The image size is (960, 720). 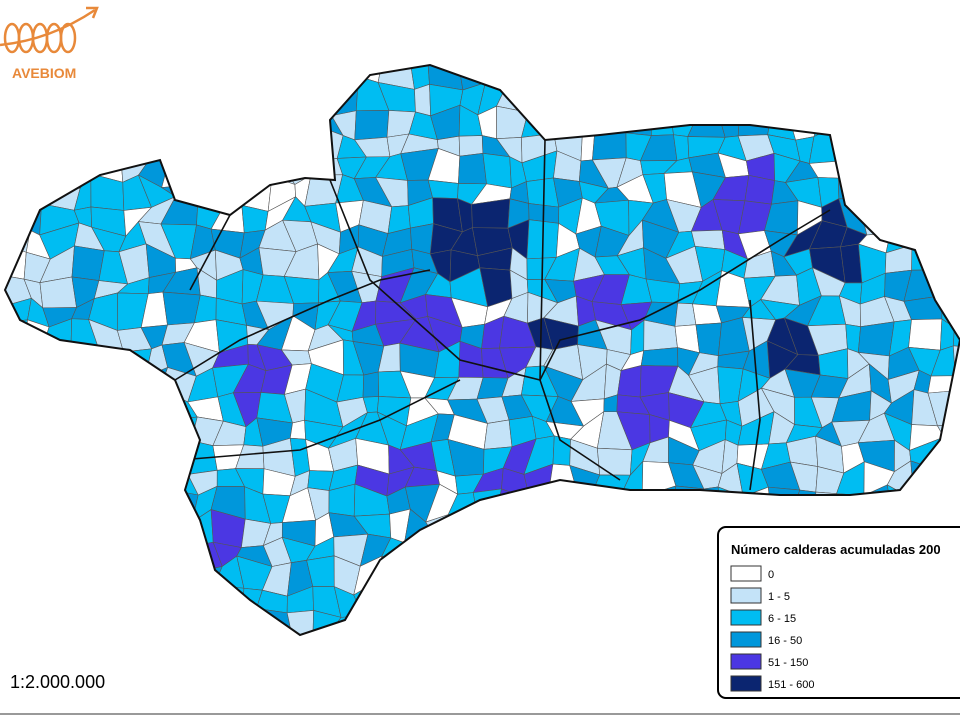 What do you see at coordinates (57, 682) in the screenshot?
I see `scale-text: 1:2.000.000` at bounding box center [57, 682].